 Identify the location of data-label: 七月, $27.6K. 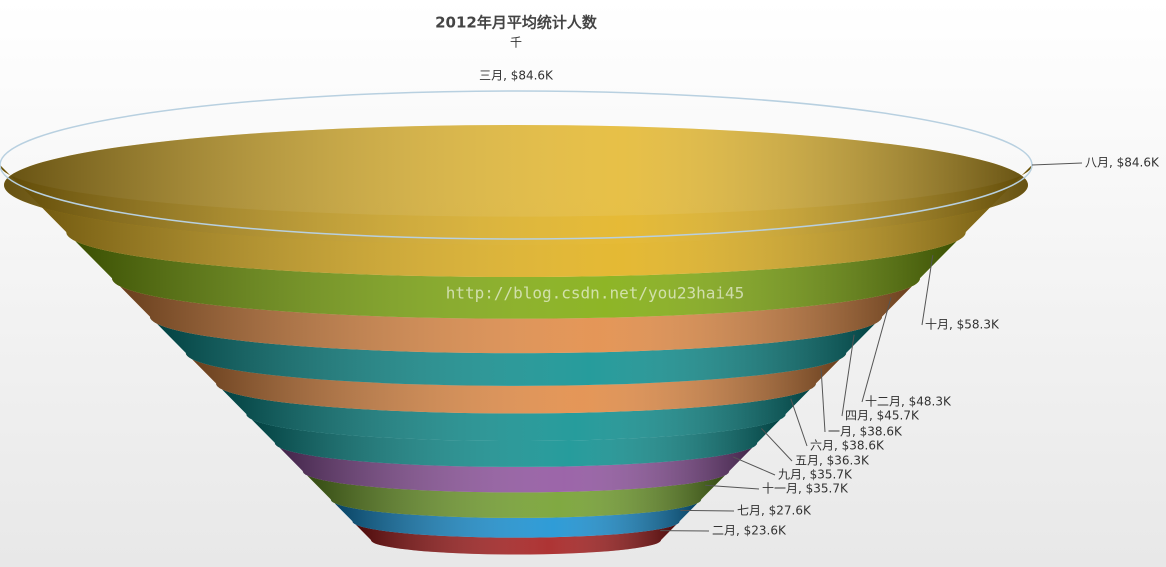
(774, 511).